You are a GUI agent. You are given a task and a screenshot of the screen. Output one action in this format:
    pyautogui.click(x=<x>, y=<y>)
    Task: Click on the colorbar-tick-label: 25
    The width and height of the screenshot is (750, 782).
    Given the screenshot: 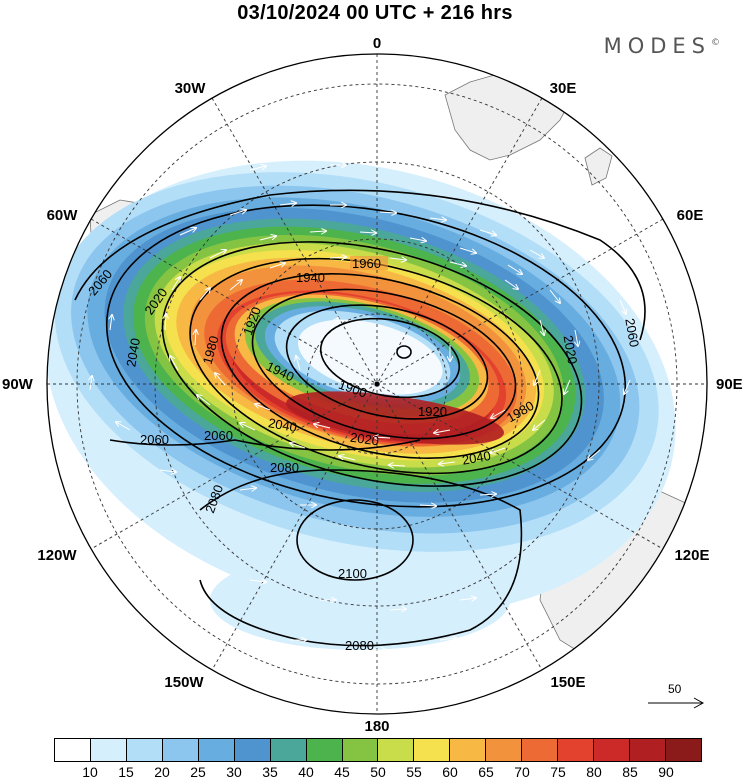 What is the action you would take?
    pyautogui.click(x=198, y=772)
    